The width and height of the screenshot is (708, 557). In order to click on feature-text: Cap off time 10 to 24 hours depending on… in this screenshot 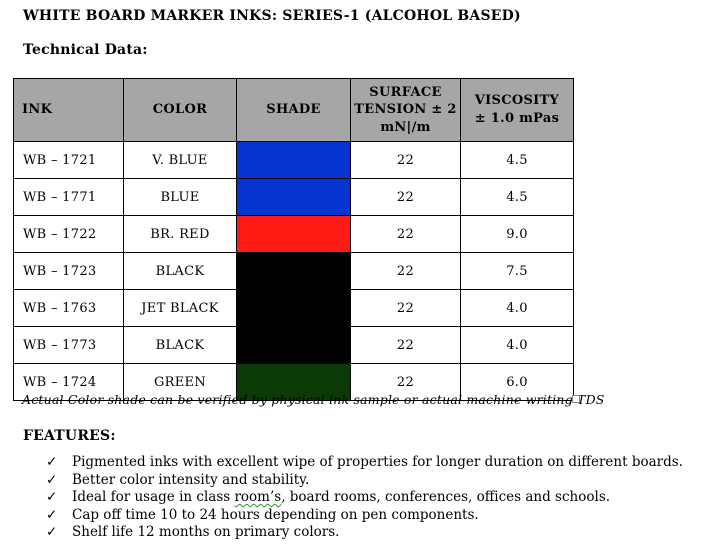, I will do `click(275, 514)`.